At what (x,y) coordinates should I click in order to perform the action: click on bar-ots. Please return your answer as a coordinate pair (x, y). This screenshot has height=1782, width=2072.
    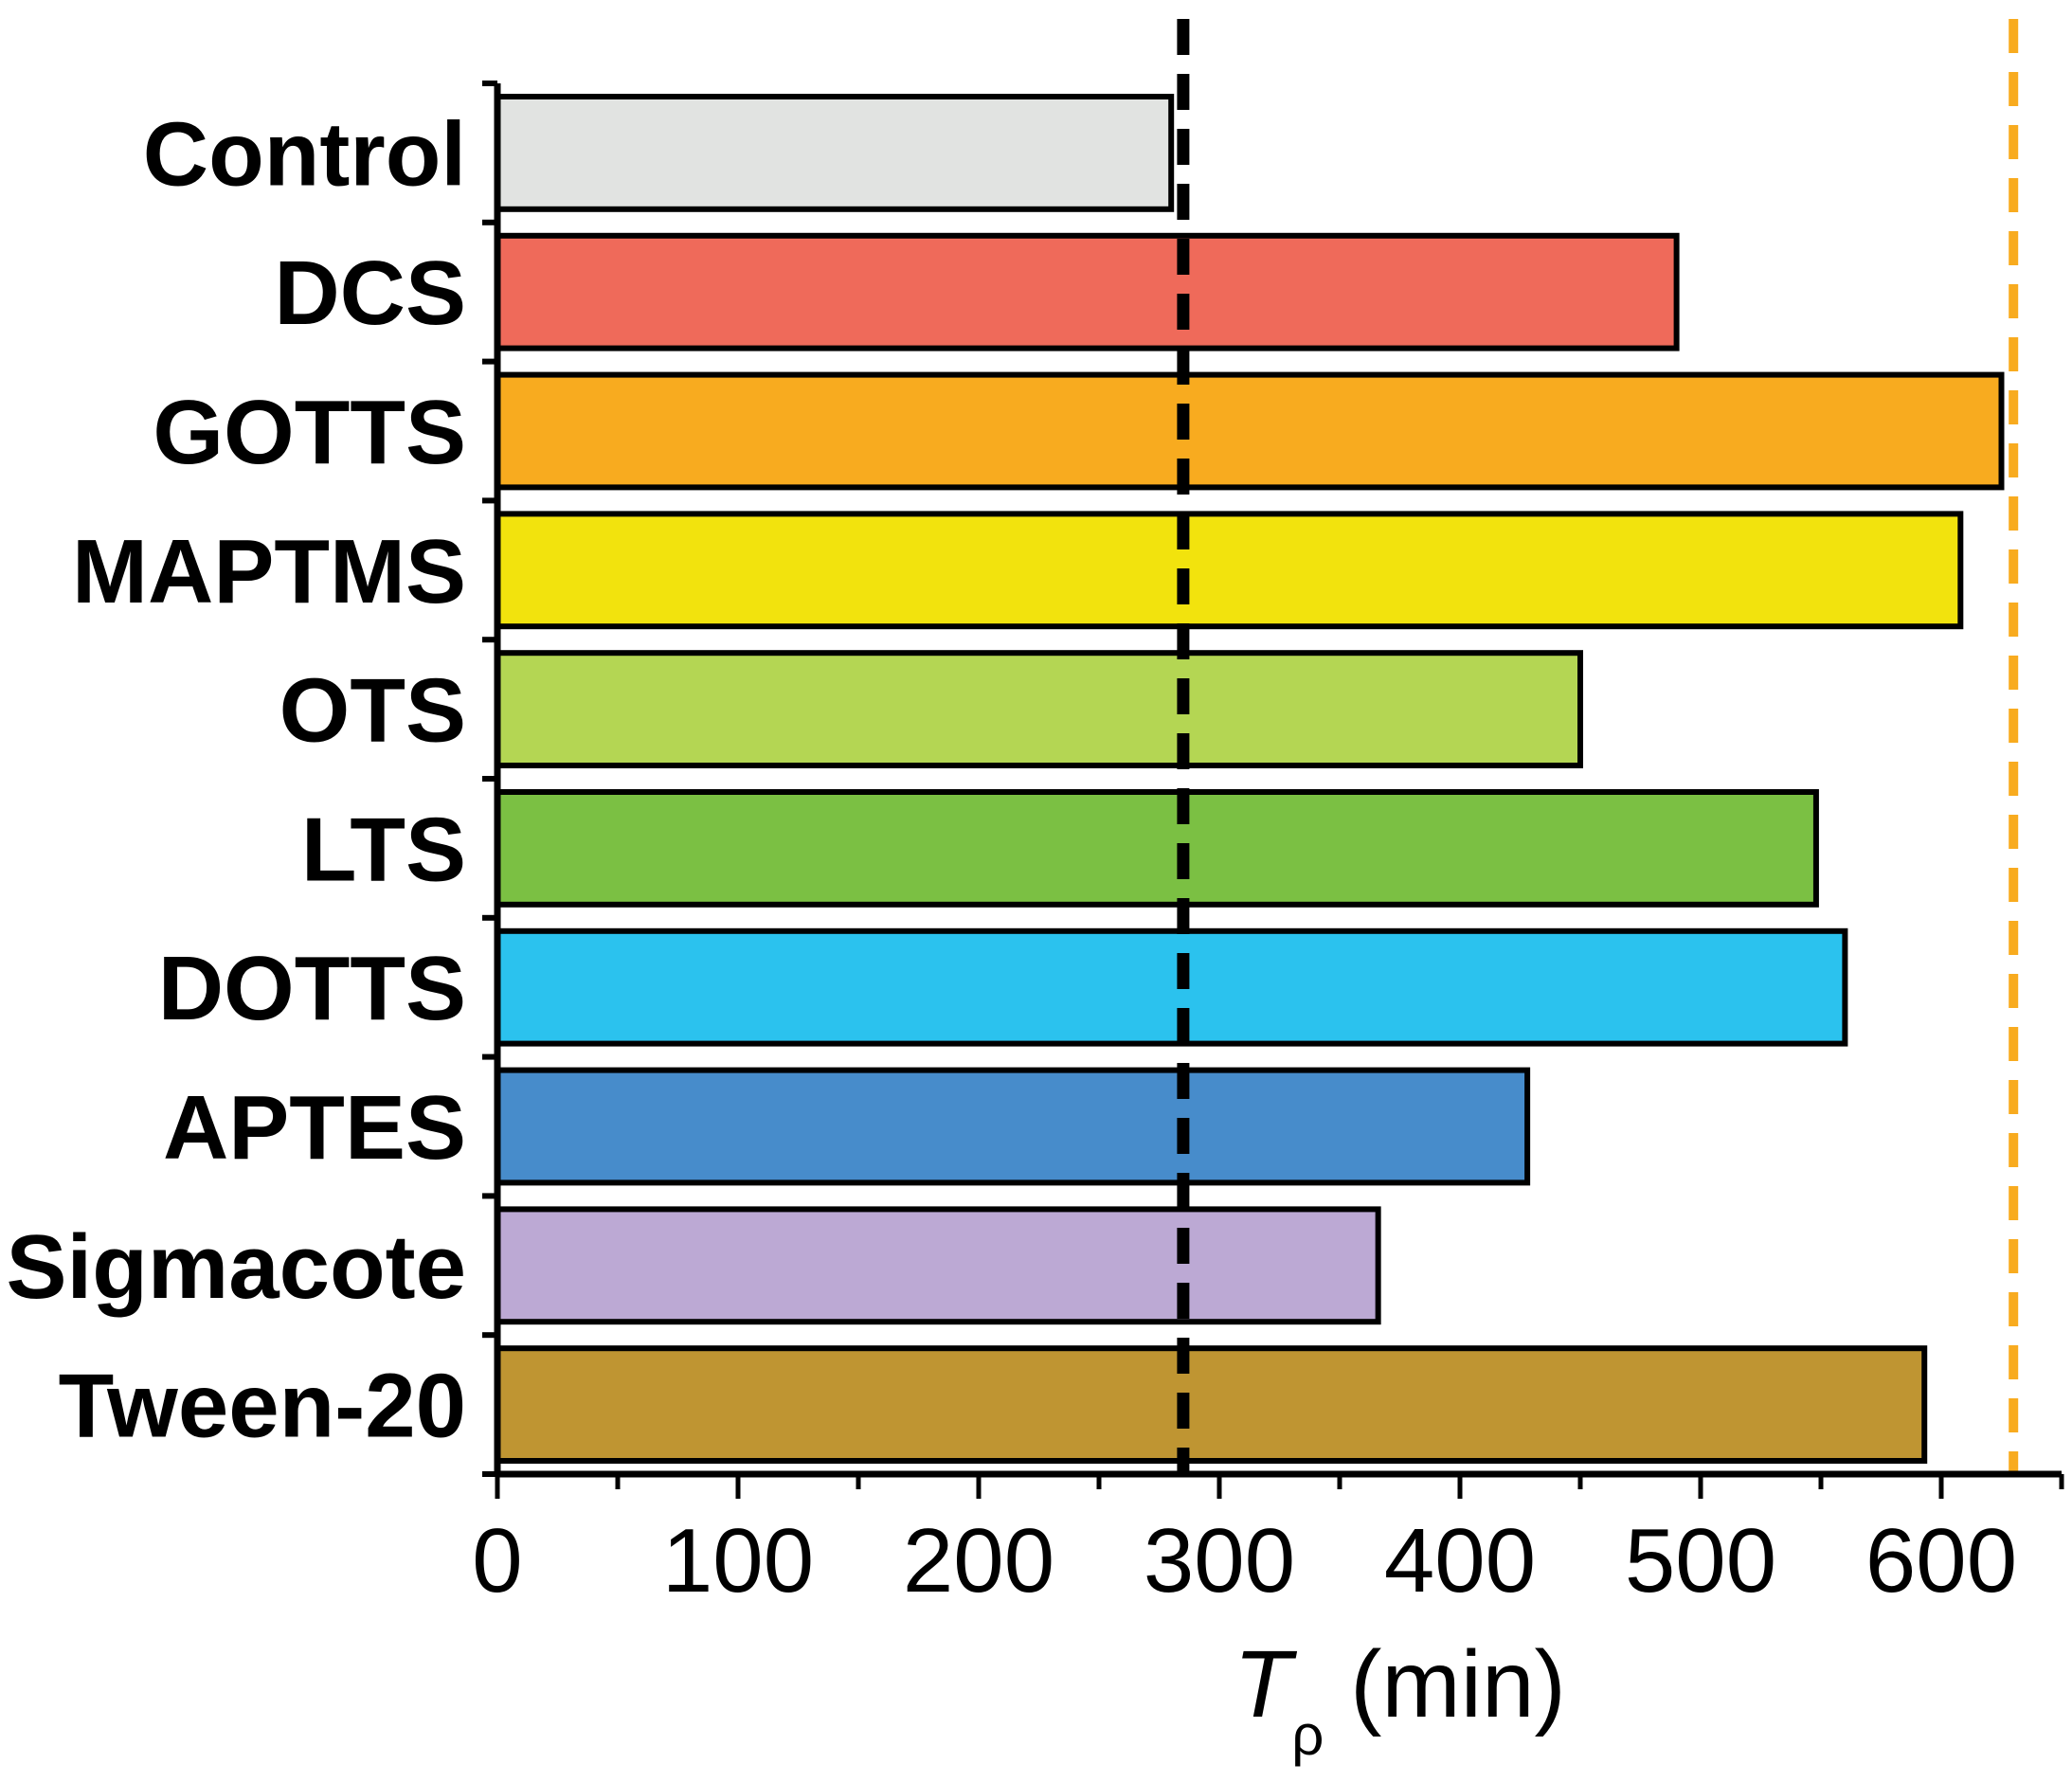
    Looking at the image, I should click on (1039, 709).